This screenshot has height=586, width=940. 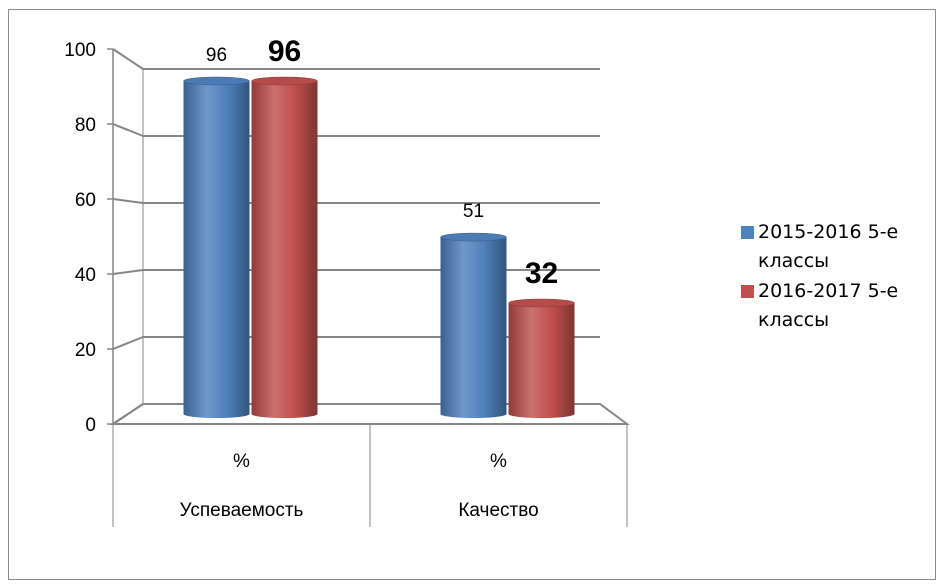 I want to click on x-tick-label-1-line-1: %, so click(x=241, y=461).